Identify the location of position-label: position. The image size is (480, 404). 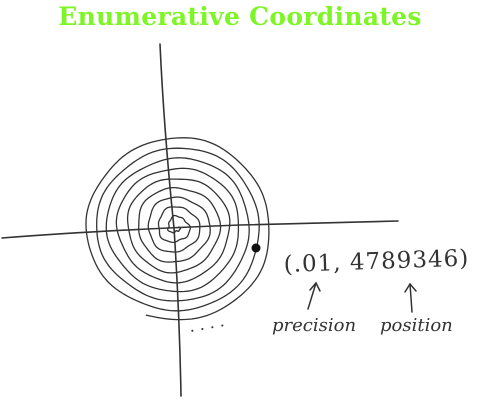
(416, 325).